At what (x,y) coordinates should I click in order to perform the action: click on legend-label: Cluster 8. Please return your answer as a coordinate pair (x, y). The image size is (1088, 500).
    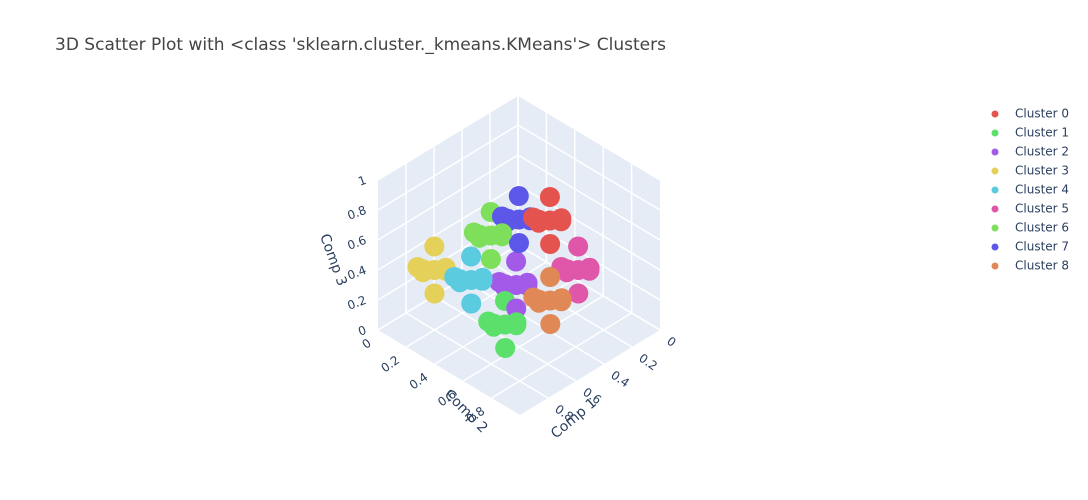
    Looking at the image, I should click on (1042, 266).